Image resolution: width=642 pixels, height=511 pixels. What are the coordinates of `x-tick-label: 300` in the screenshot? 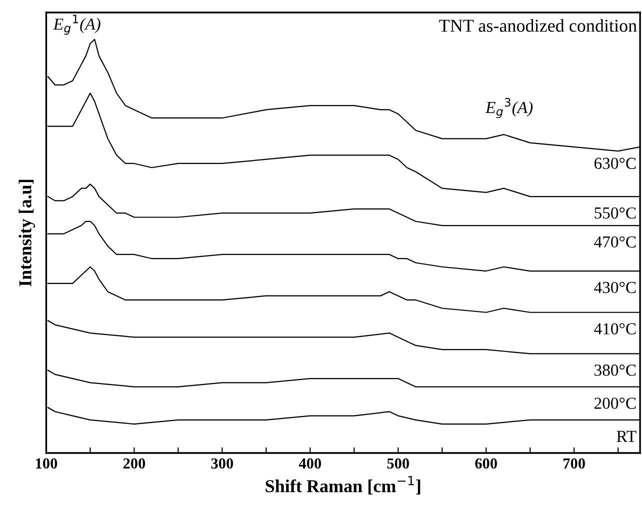 It's located at (222, 463).